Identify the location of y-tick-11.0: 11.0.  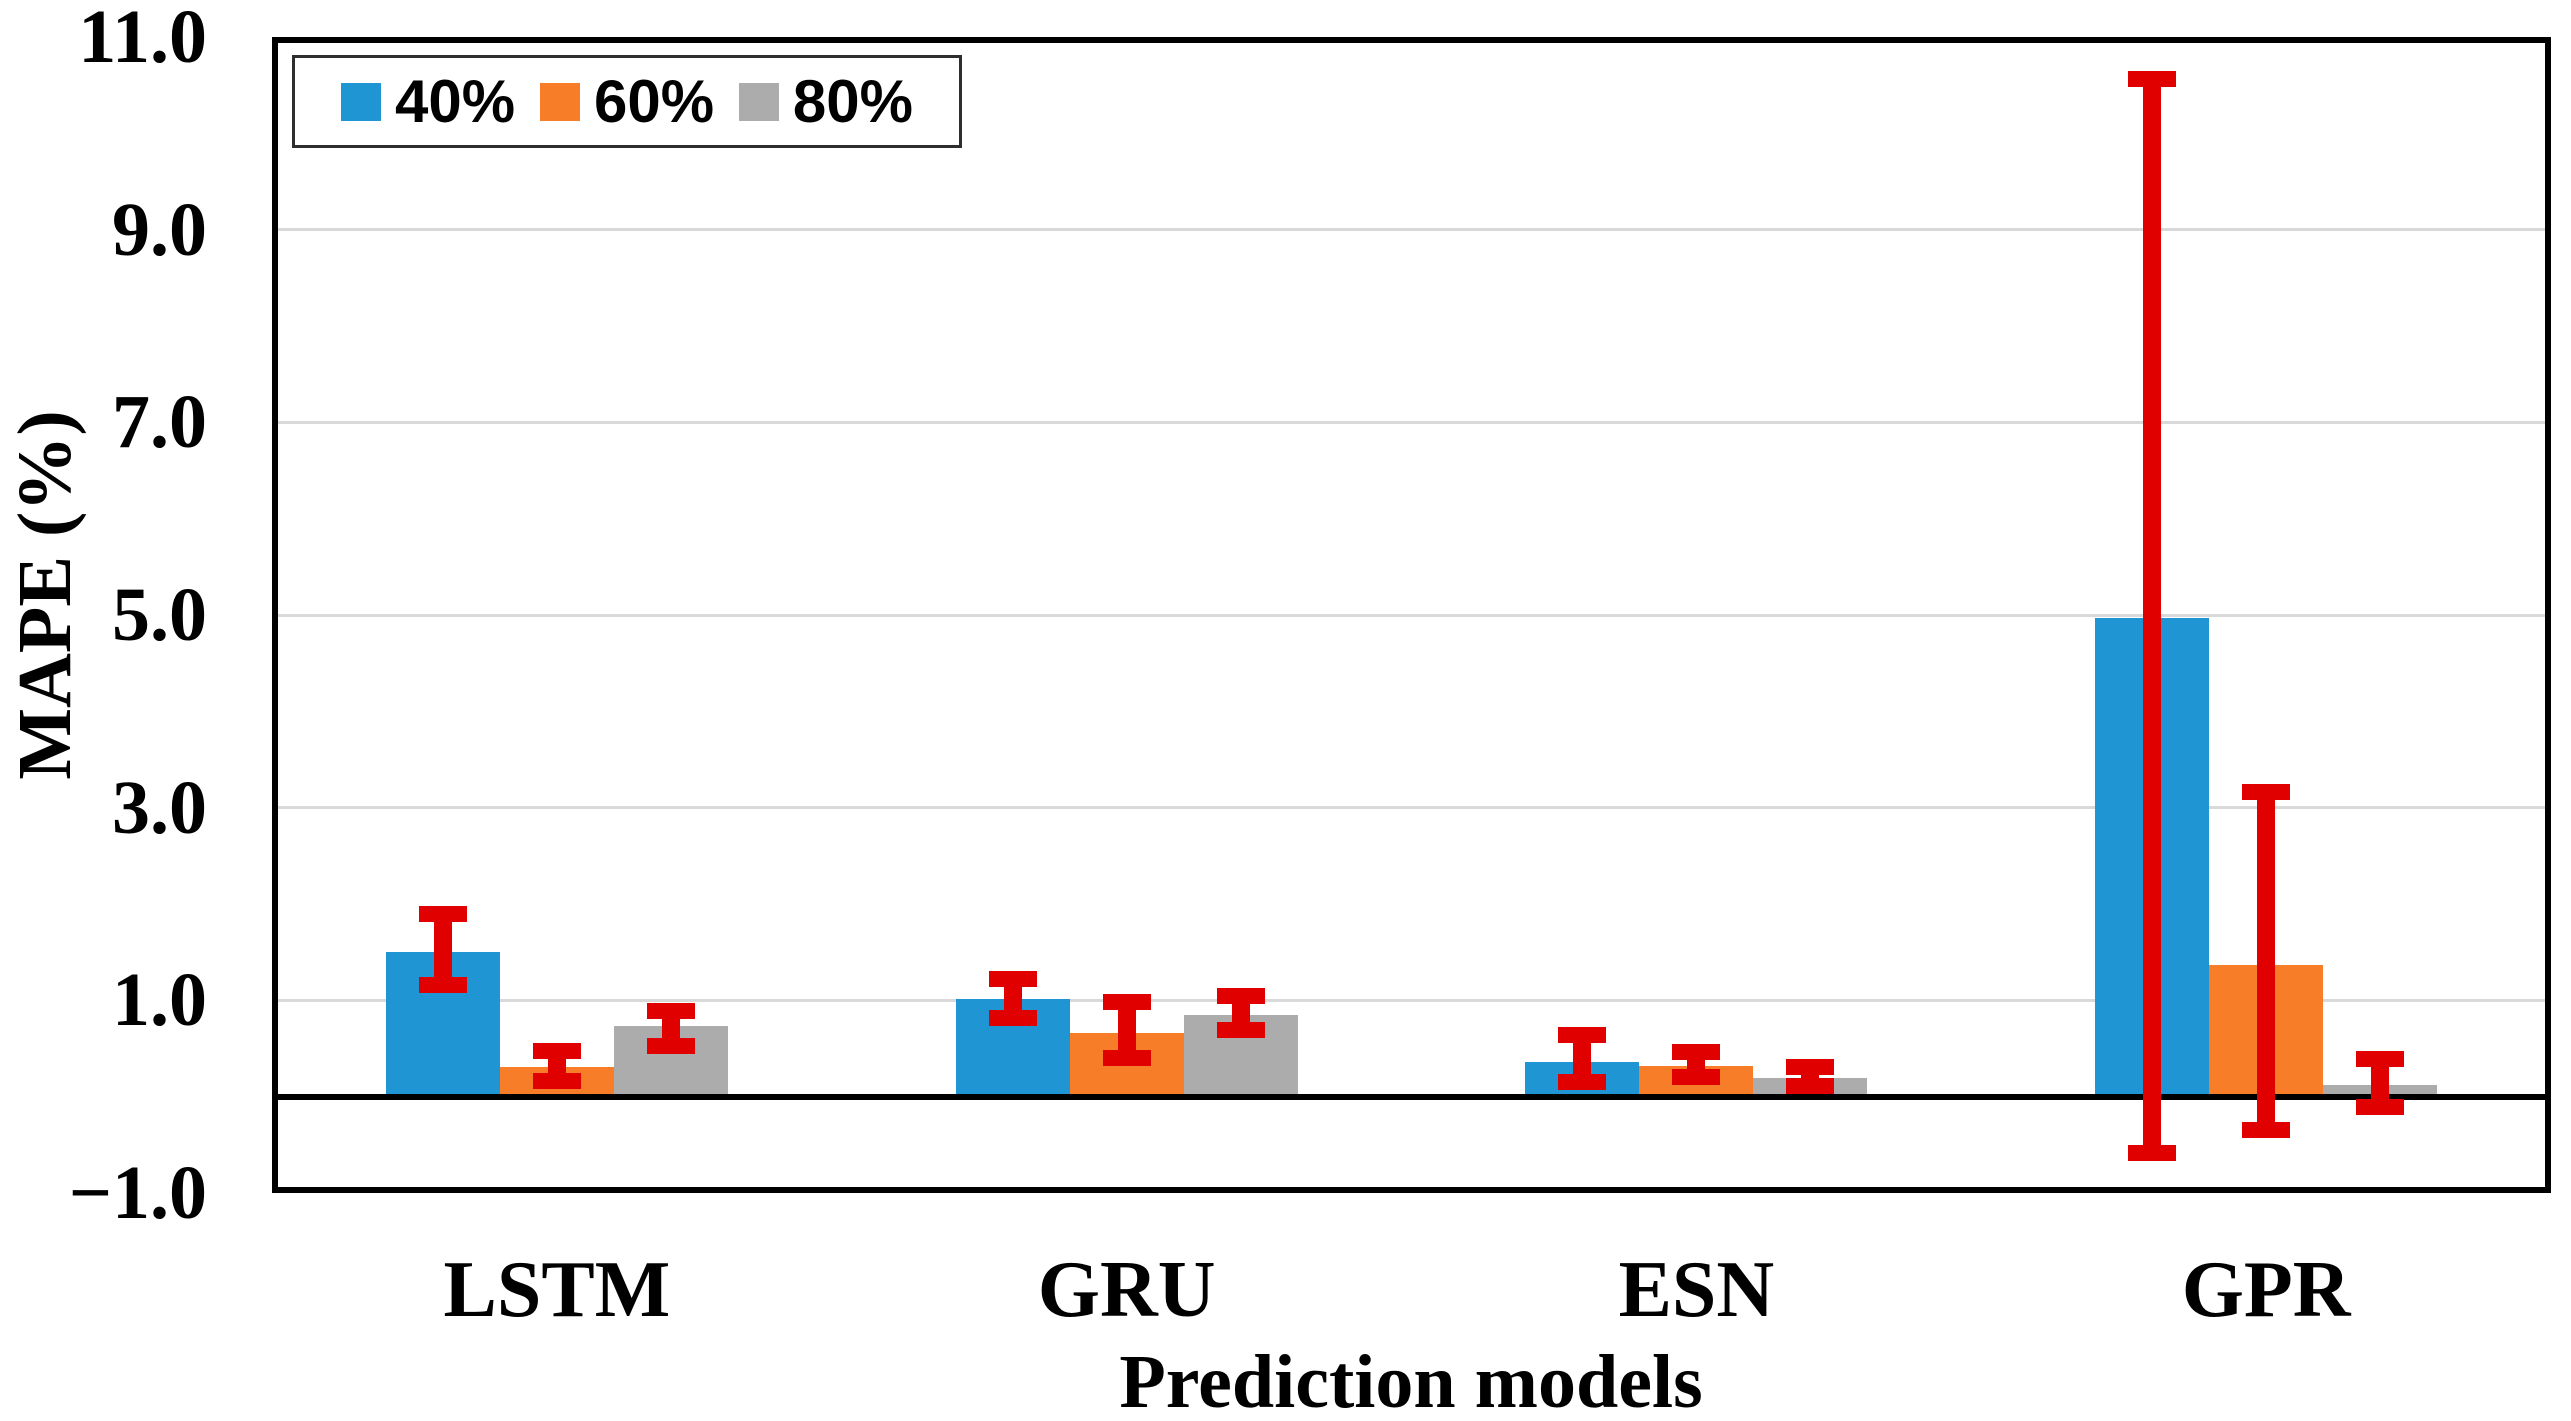
(142, 39).